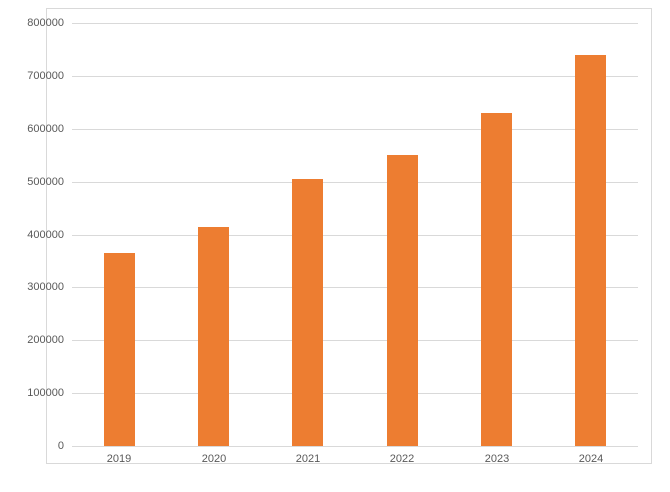 This screenshot has height=492, width=670. Describe the element at coordinates (402, 300) in the screenshot. I see `bar-2022` at that location.